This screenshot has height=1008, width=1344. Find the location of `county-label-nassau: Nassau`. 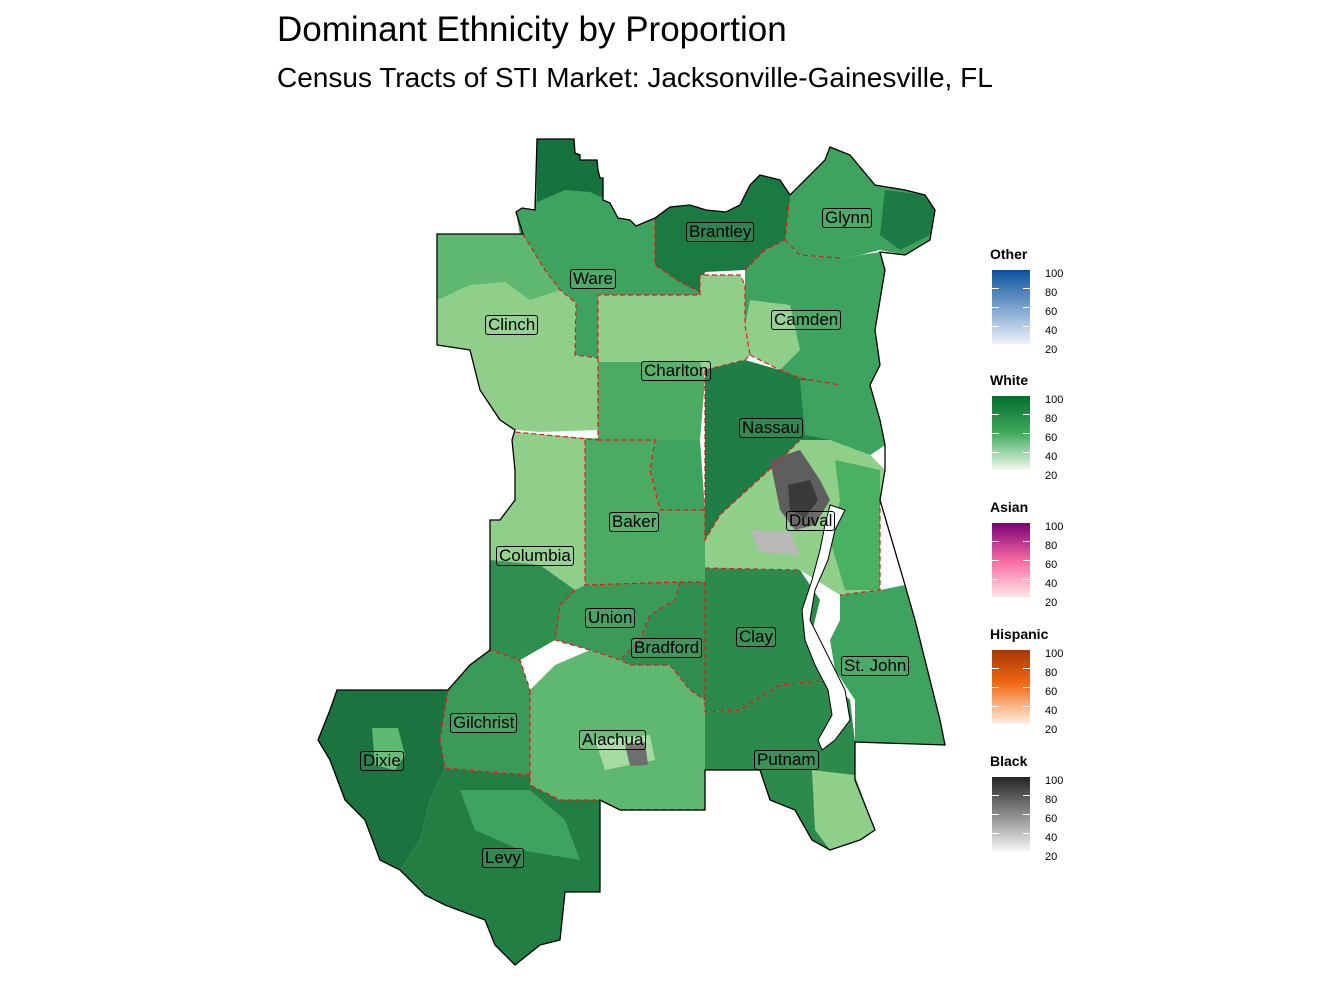

county-label-nassau: Nassau is located at coordinates (771, 428).